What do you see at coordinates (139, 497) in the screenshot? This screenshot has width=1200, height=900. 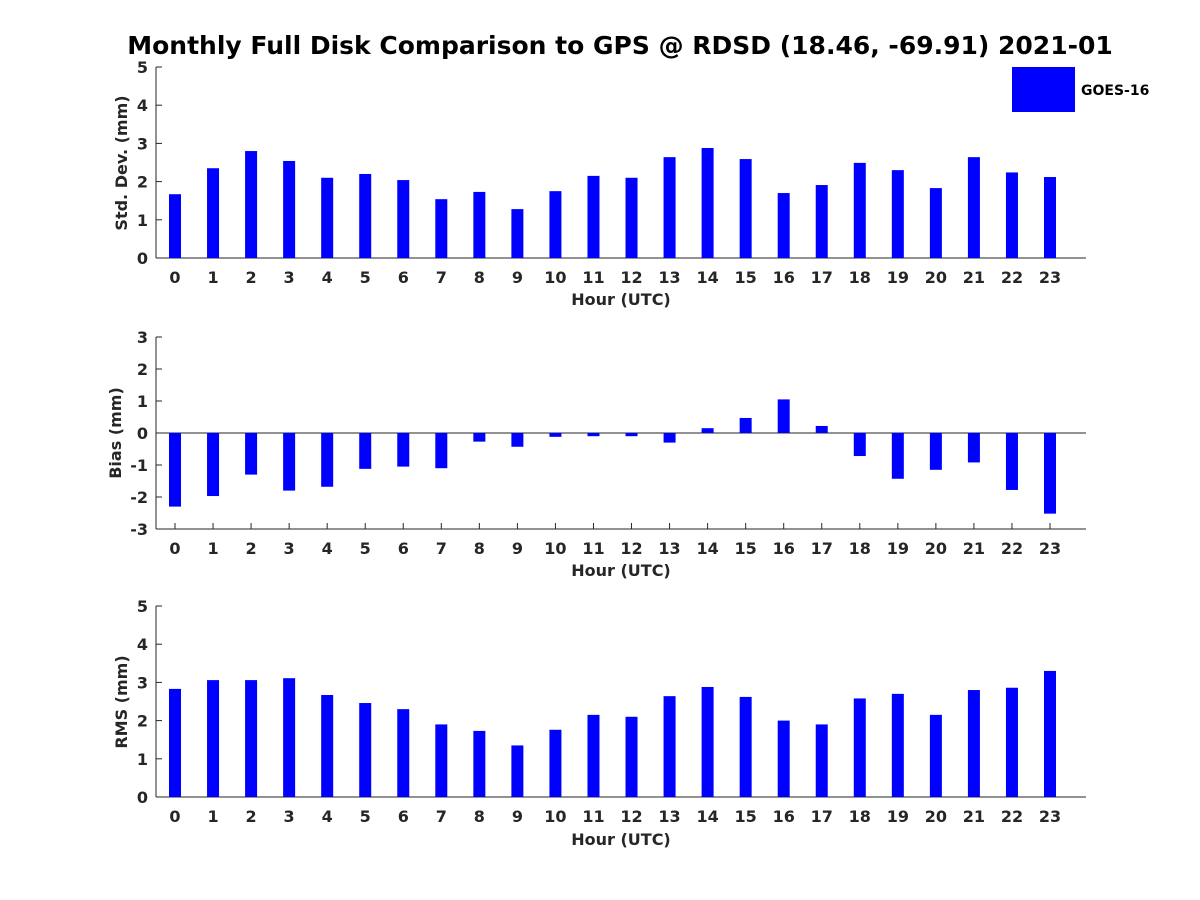 I see `y-tick-label: -2` at bounding box center [139, 497].